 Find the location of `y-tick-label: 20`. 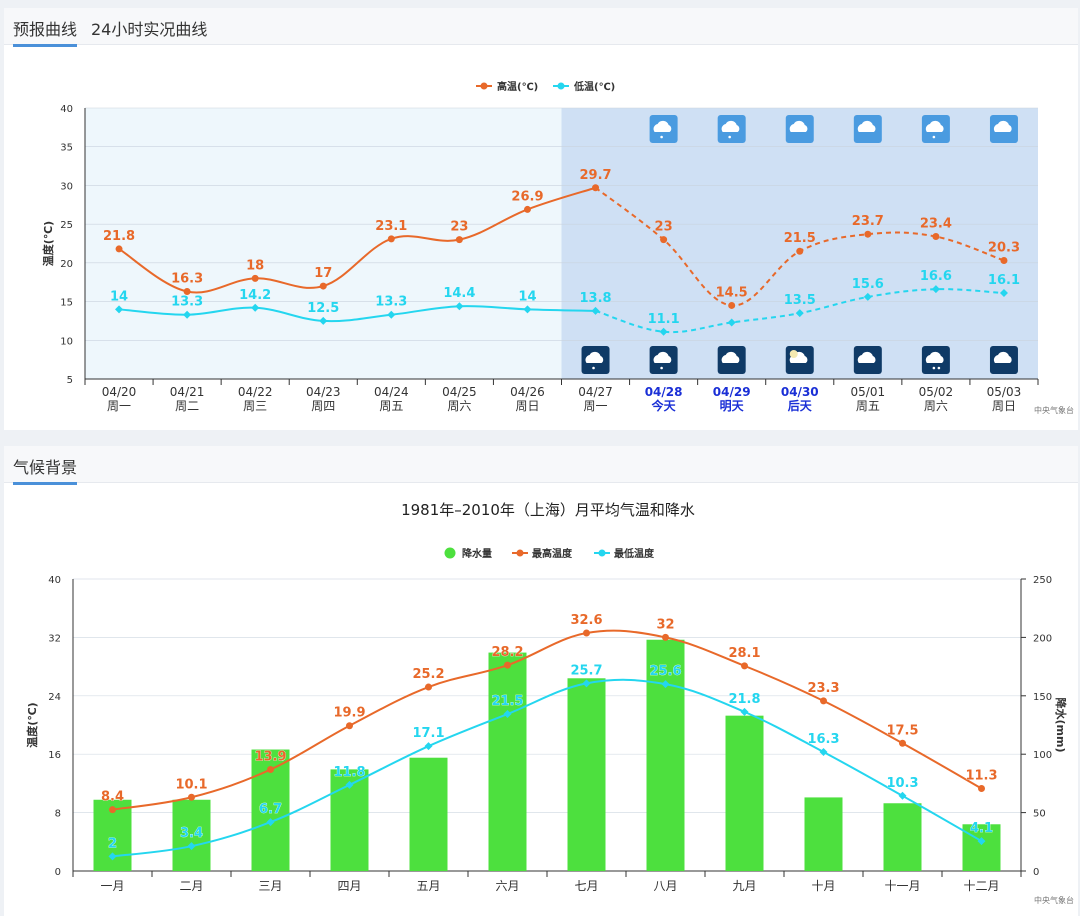

y-tick-label: 20 is located at coordinates (66, 264).